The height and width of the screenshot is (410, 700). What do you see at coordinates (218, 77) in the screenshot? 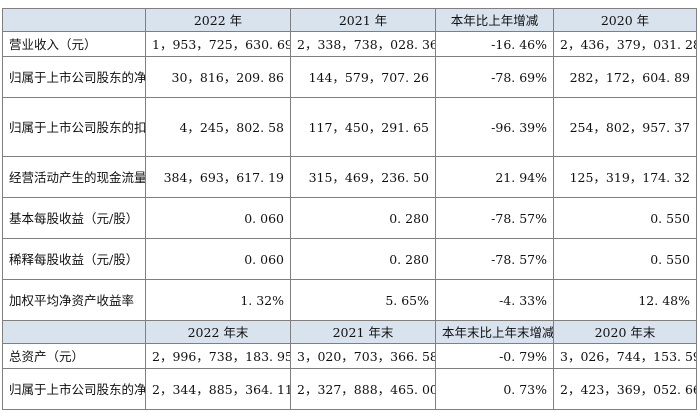
I see `value-2022: 30，816，209. 86` at bounding box center [218, 77].